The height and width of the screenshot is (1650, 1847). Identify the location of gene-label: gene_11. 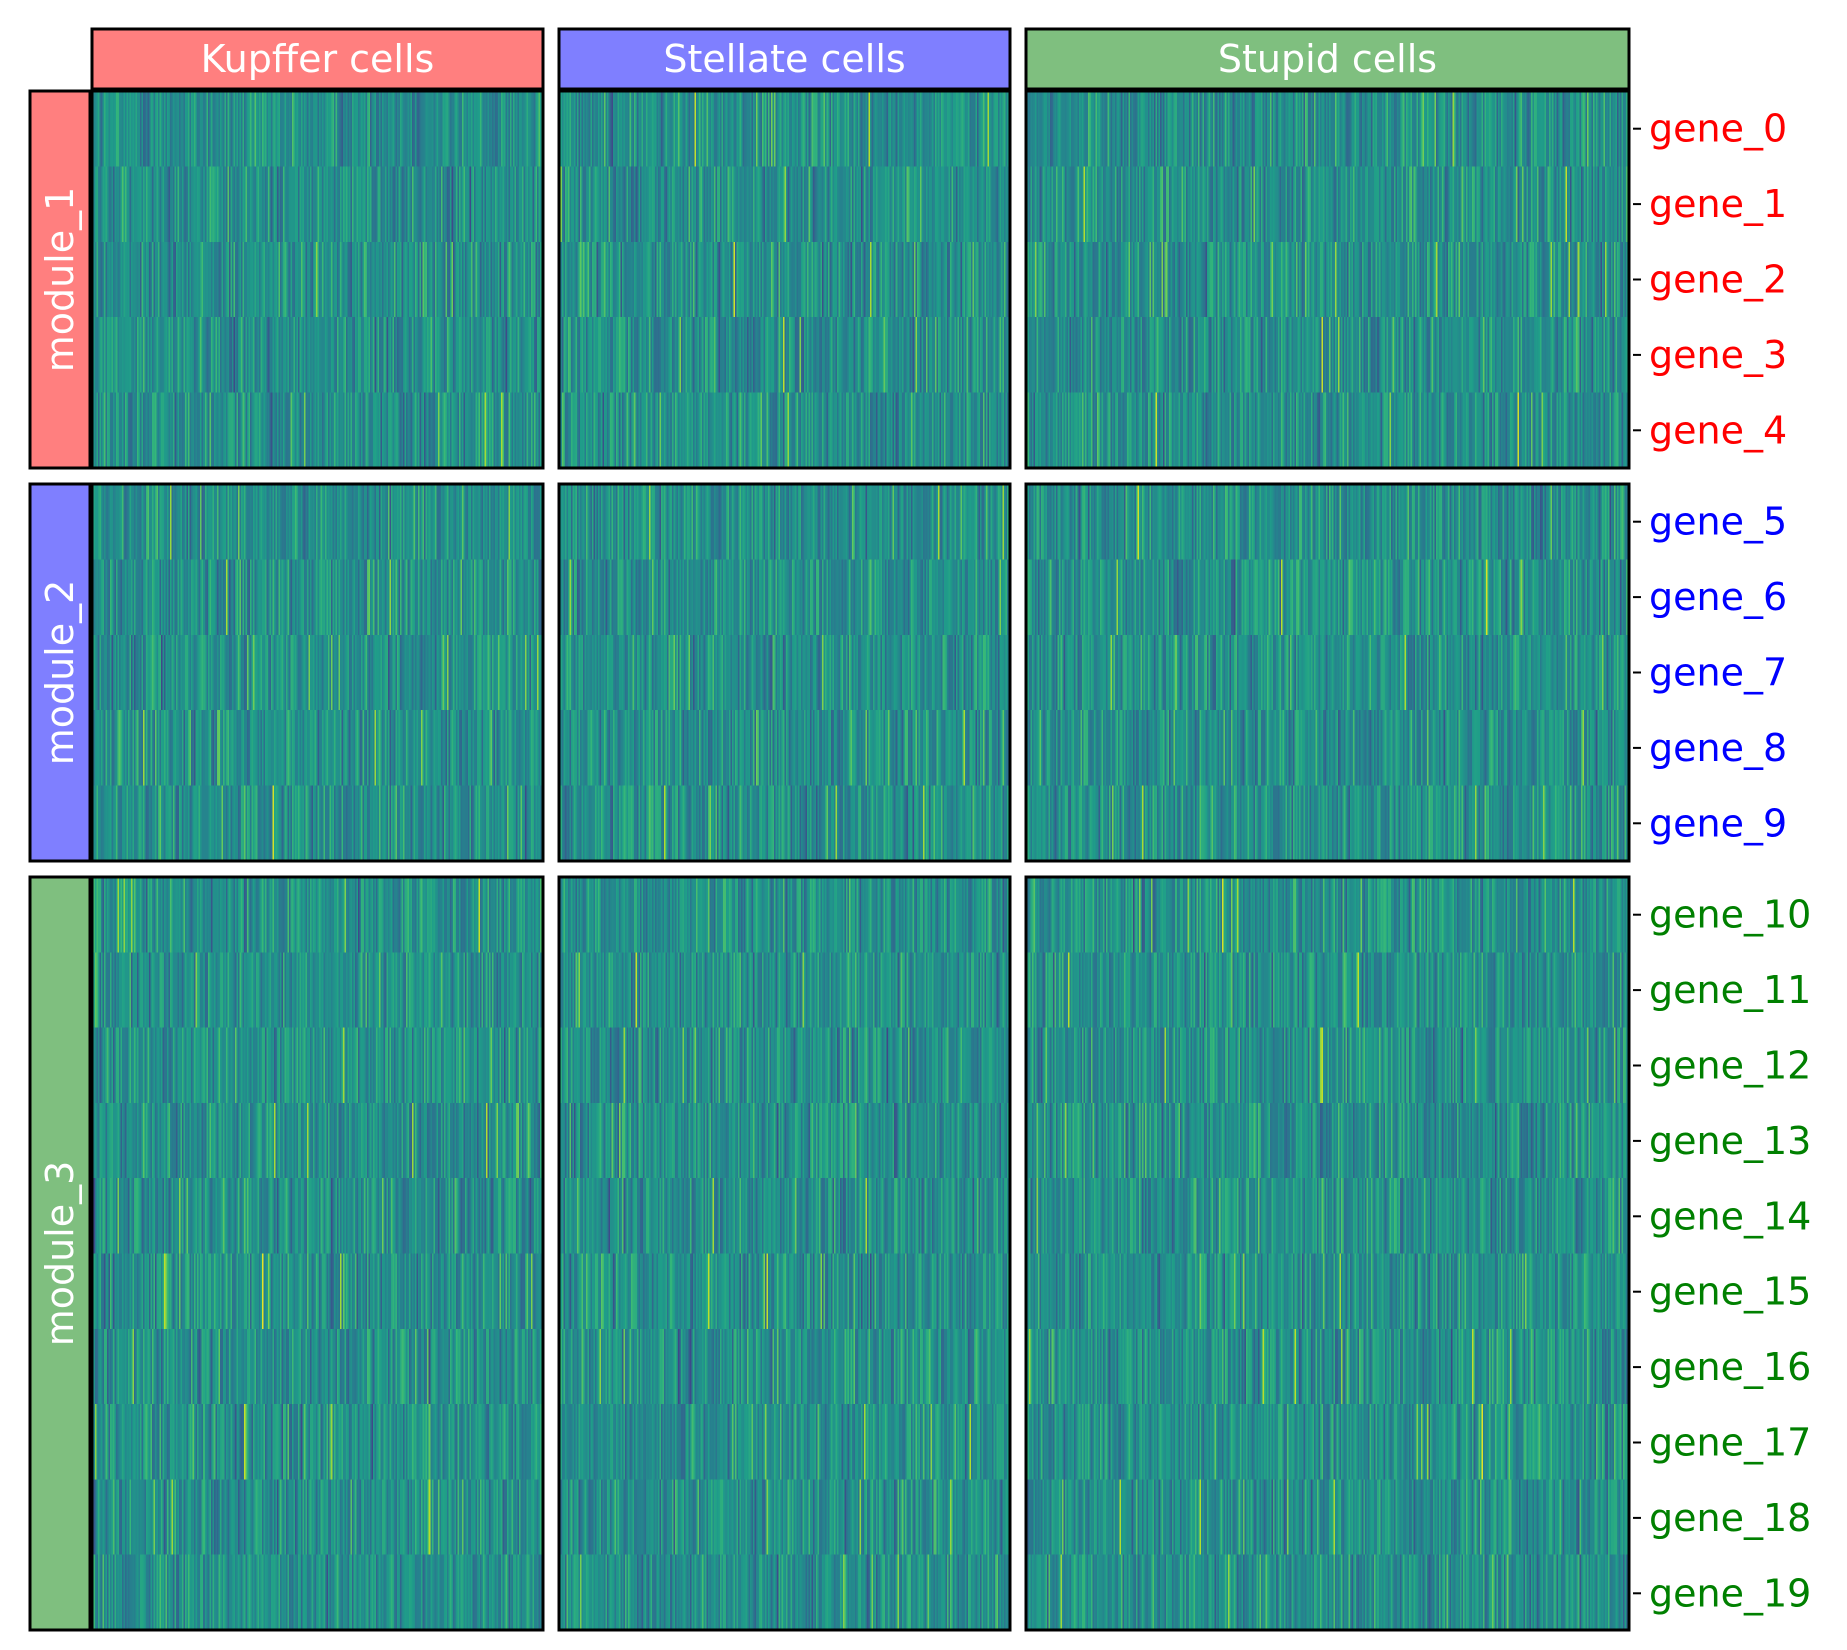
(1730, 990).